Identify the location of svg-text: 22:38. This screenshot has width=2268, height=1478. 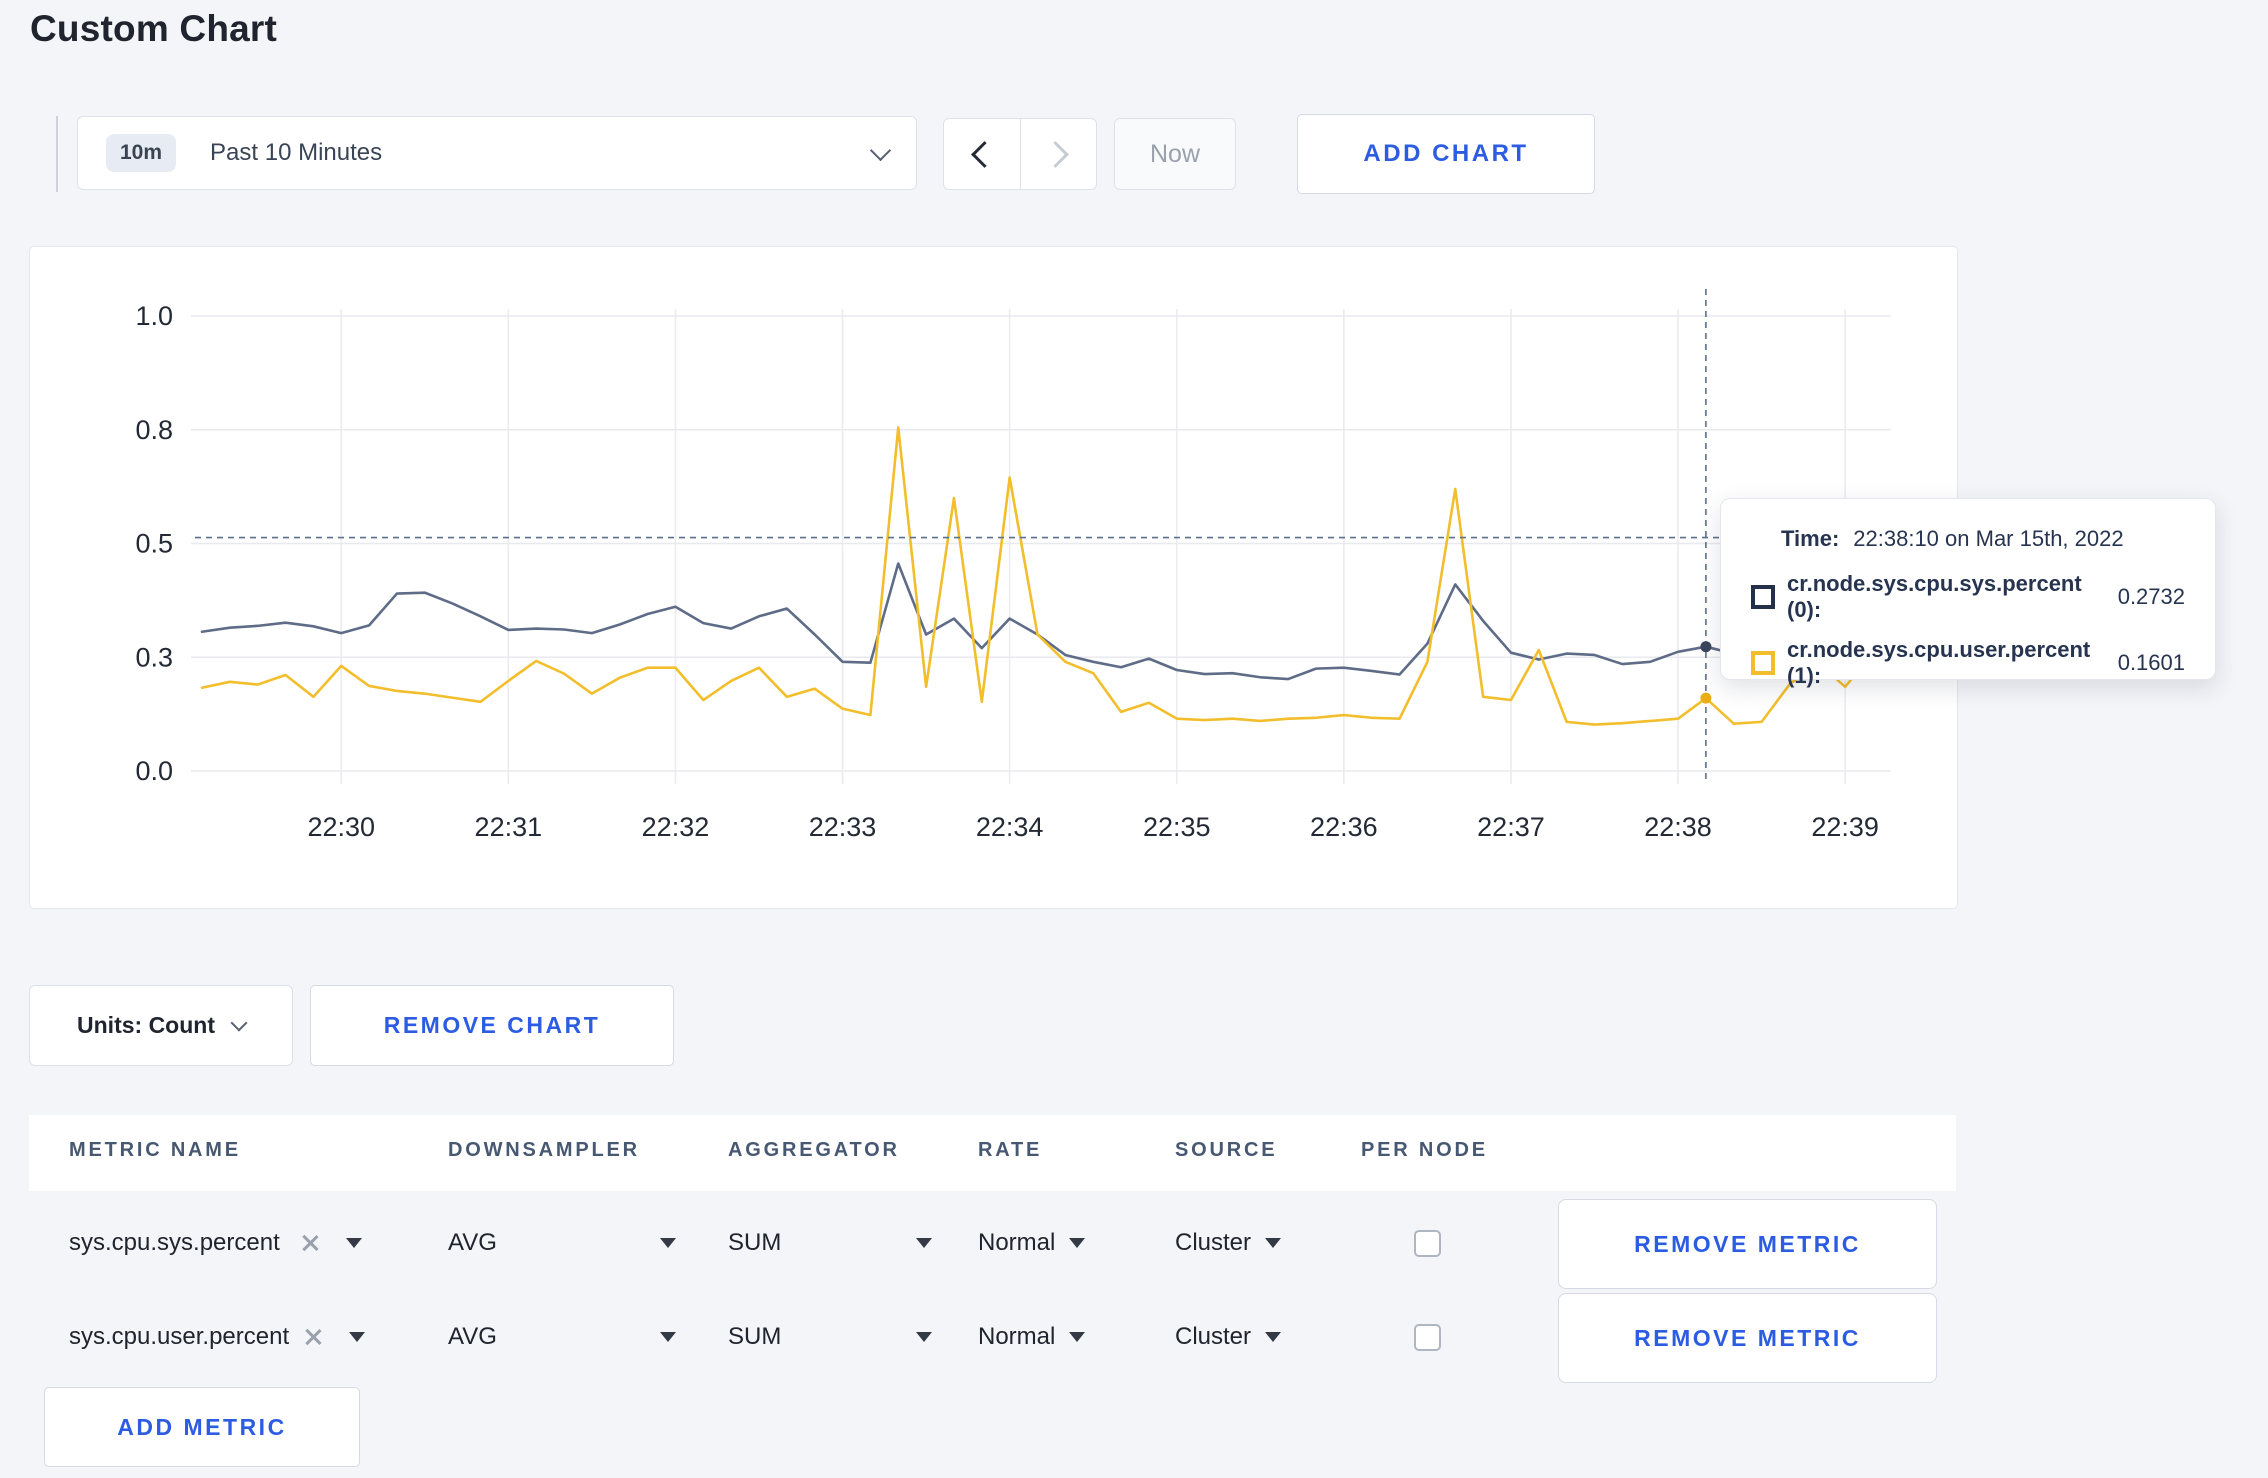
(1678, 827).